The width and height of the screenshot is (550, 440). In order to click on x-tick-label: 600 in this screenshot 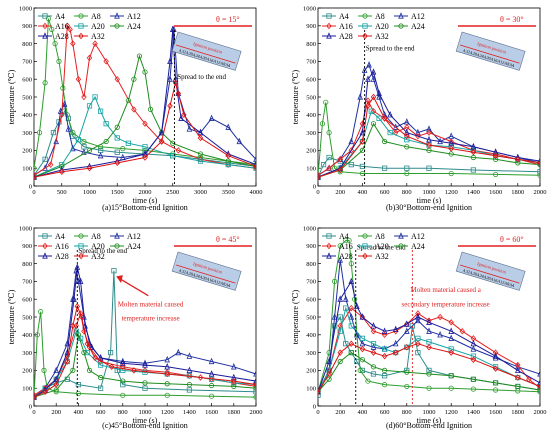, I will do `click(385, 412)`.